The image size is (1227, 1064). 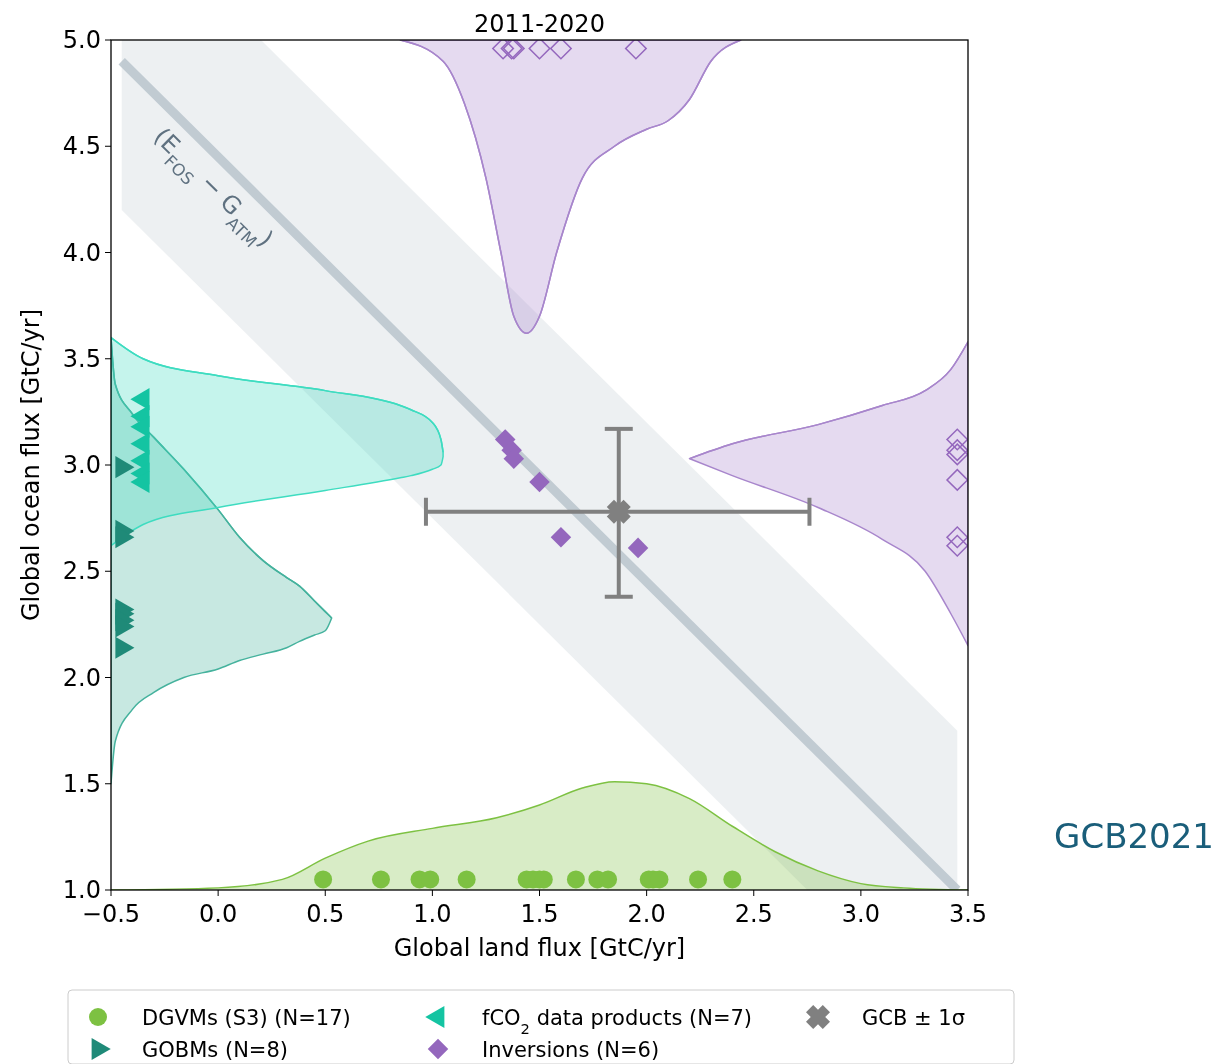 What do you see at coordinates (646, 914) in the screenshot?
I see `x-tick-label: 2.0` at bounding box center [646, 914].